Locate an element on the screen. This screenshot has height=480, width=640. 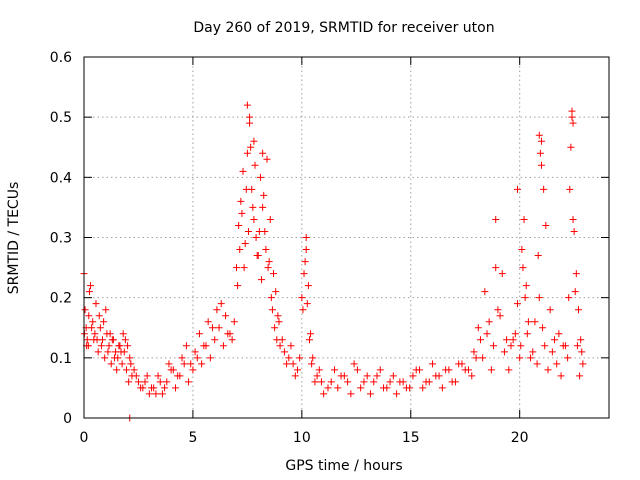
x-tick-label: 5 is located at coordinates (192, 438).